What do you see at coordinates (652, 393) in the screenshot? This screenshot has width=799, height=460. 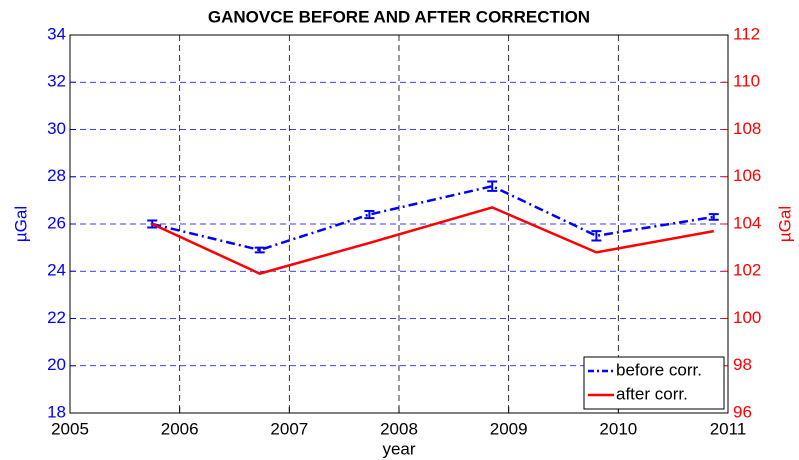 I see `legend-label: after corr.` at bounding box center [652, 393].